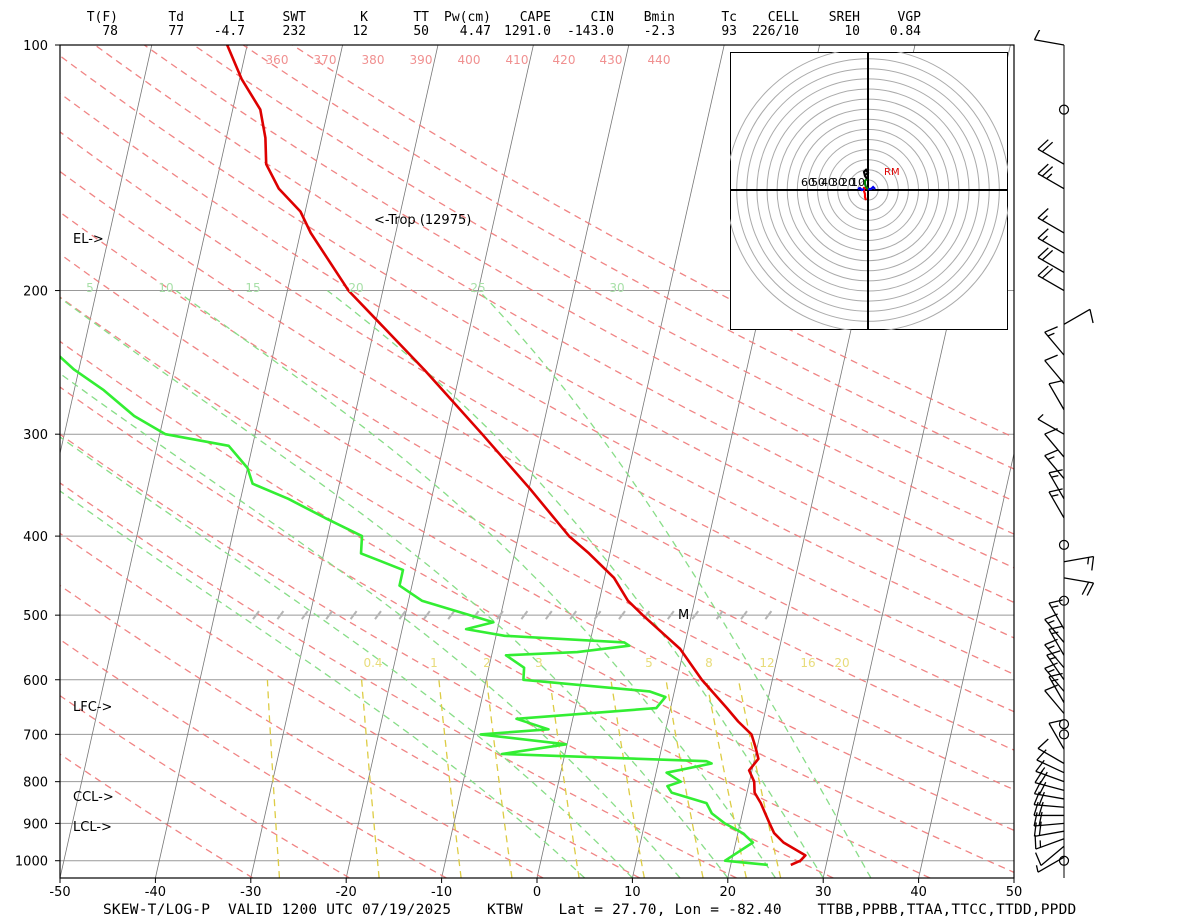 The image size is (1200, 923). I want to click on mixing-ratio-label: 16, so click(807, 663).